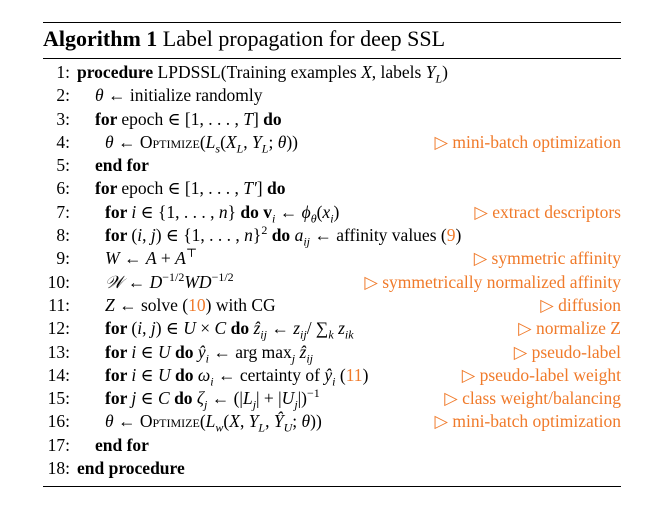 The width and height of the screenshot is (645, 511). Describe the element at coordinates (63, 165) in the screenshot. I see `line-number: 5:` at that location.